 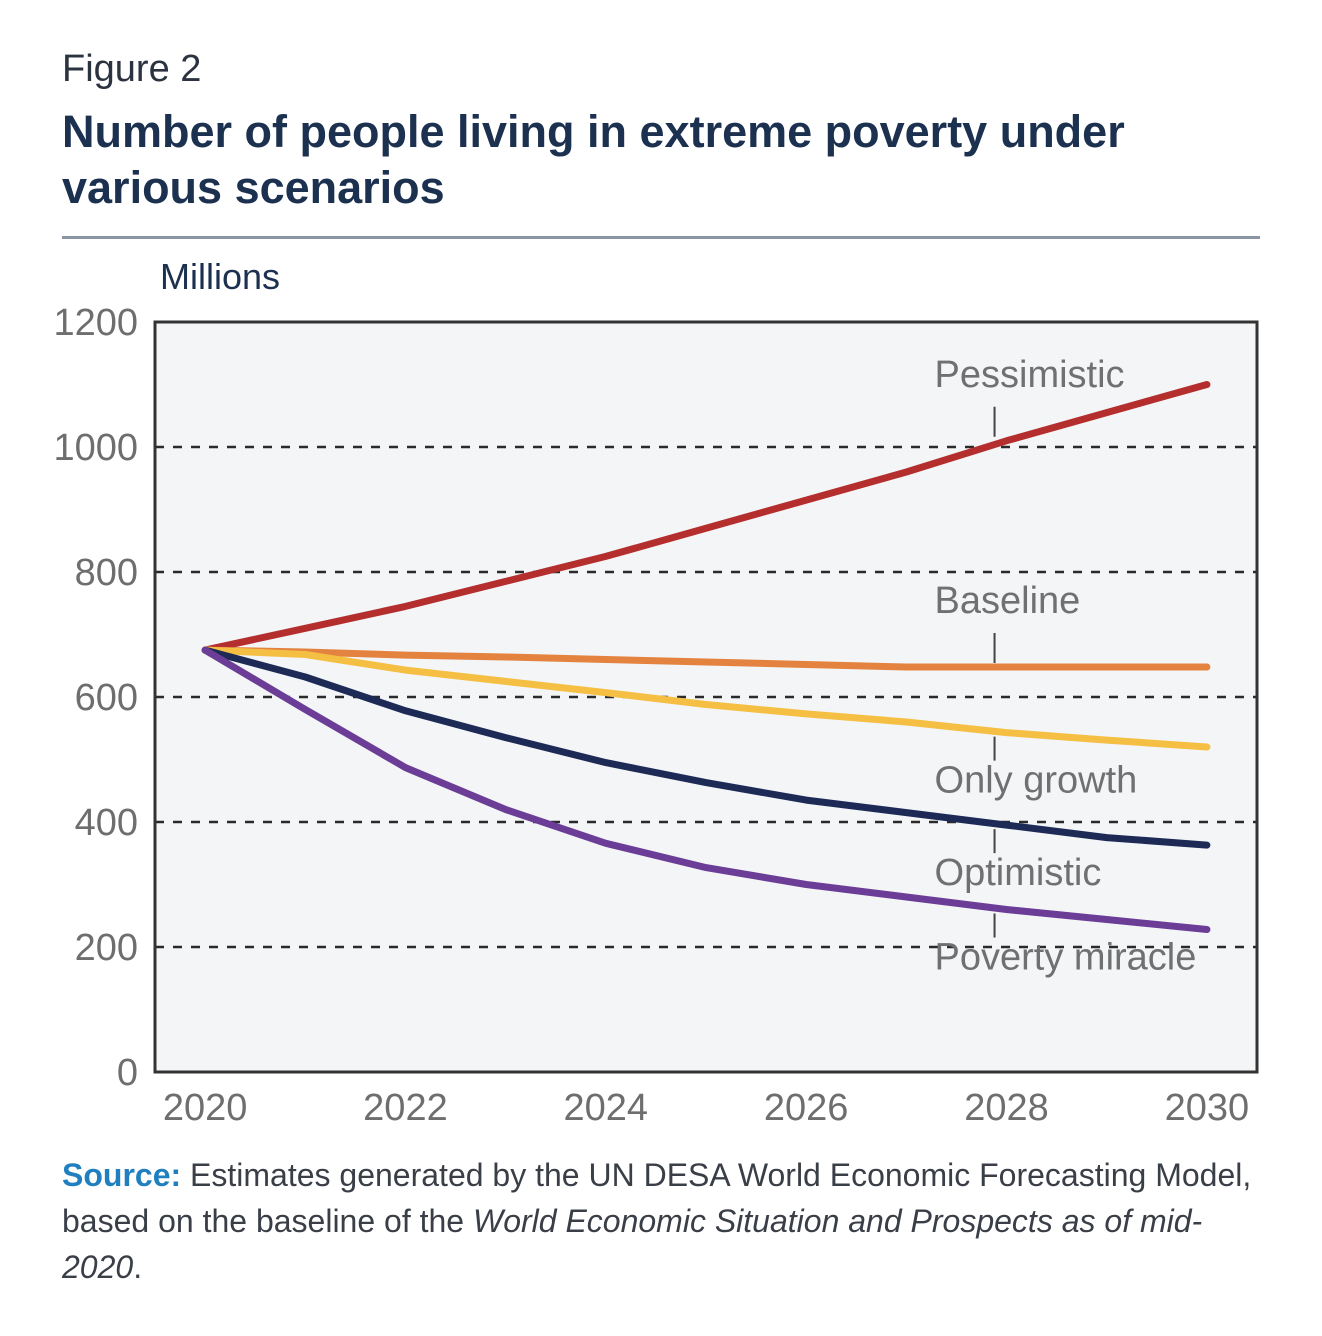 What do you see at coordinates (1006, 1108) in the screenshot?
I see `x-tick-label: 2028` at bounding box center [1006, 1108].